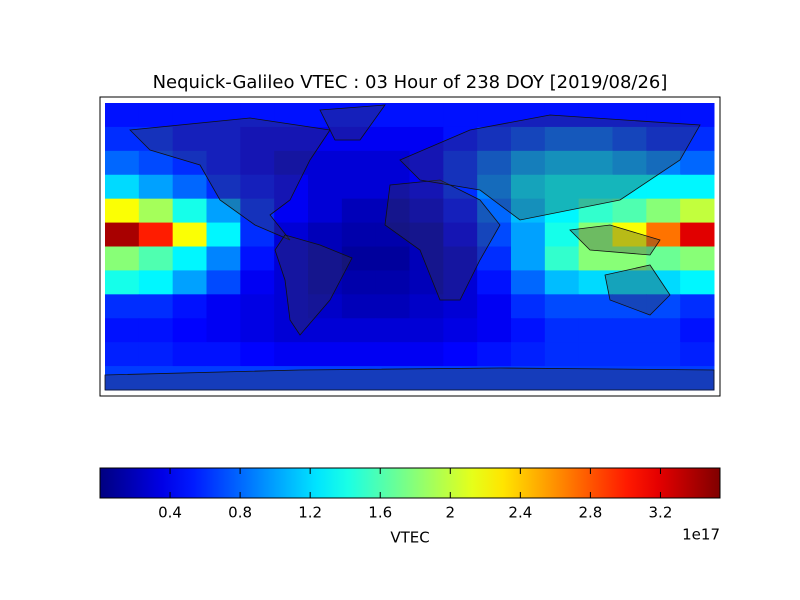 This screenshot has width=800, height=600. I want to click on colorbar, so click(410, 483).